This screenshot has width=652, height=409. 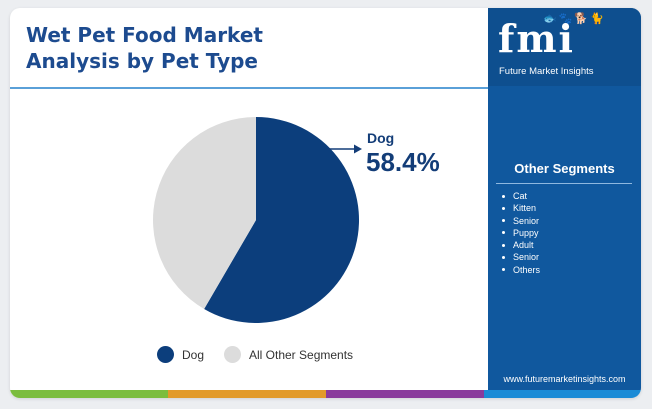 I want to click on title-line-2: Analysis by Pet Type, so click(x=142, y=61).